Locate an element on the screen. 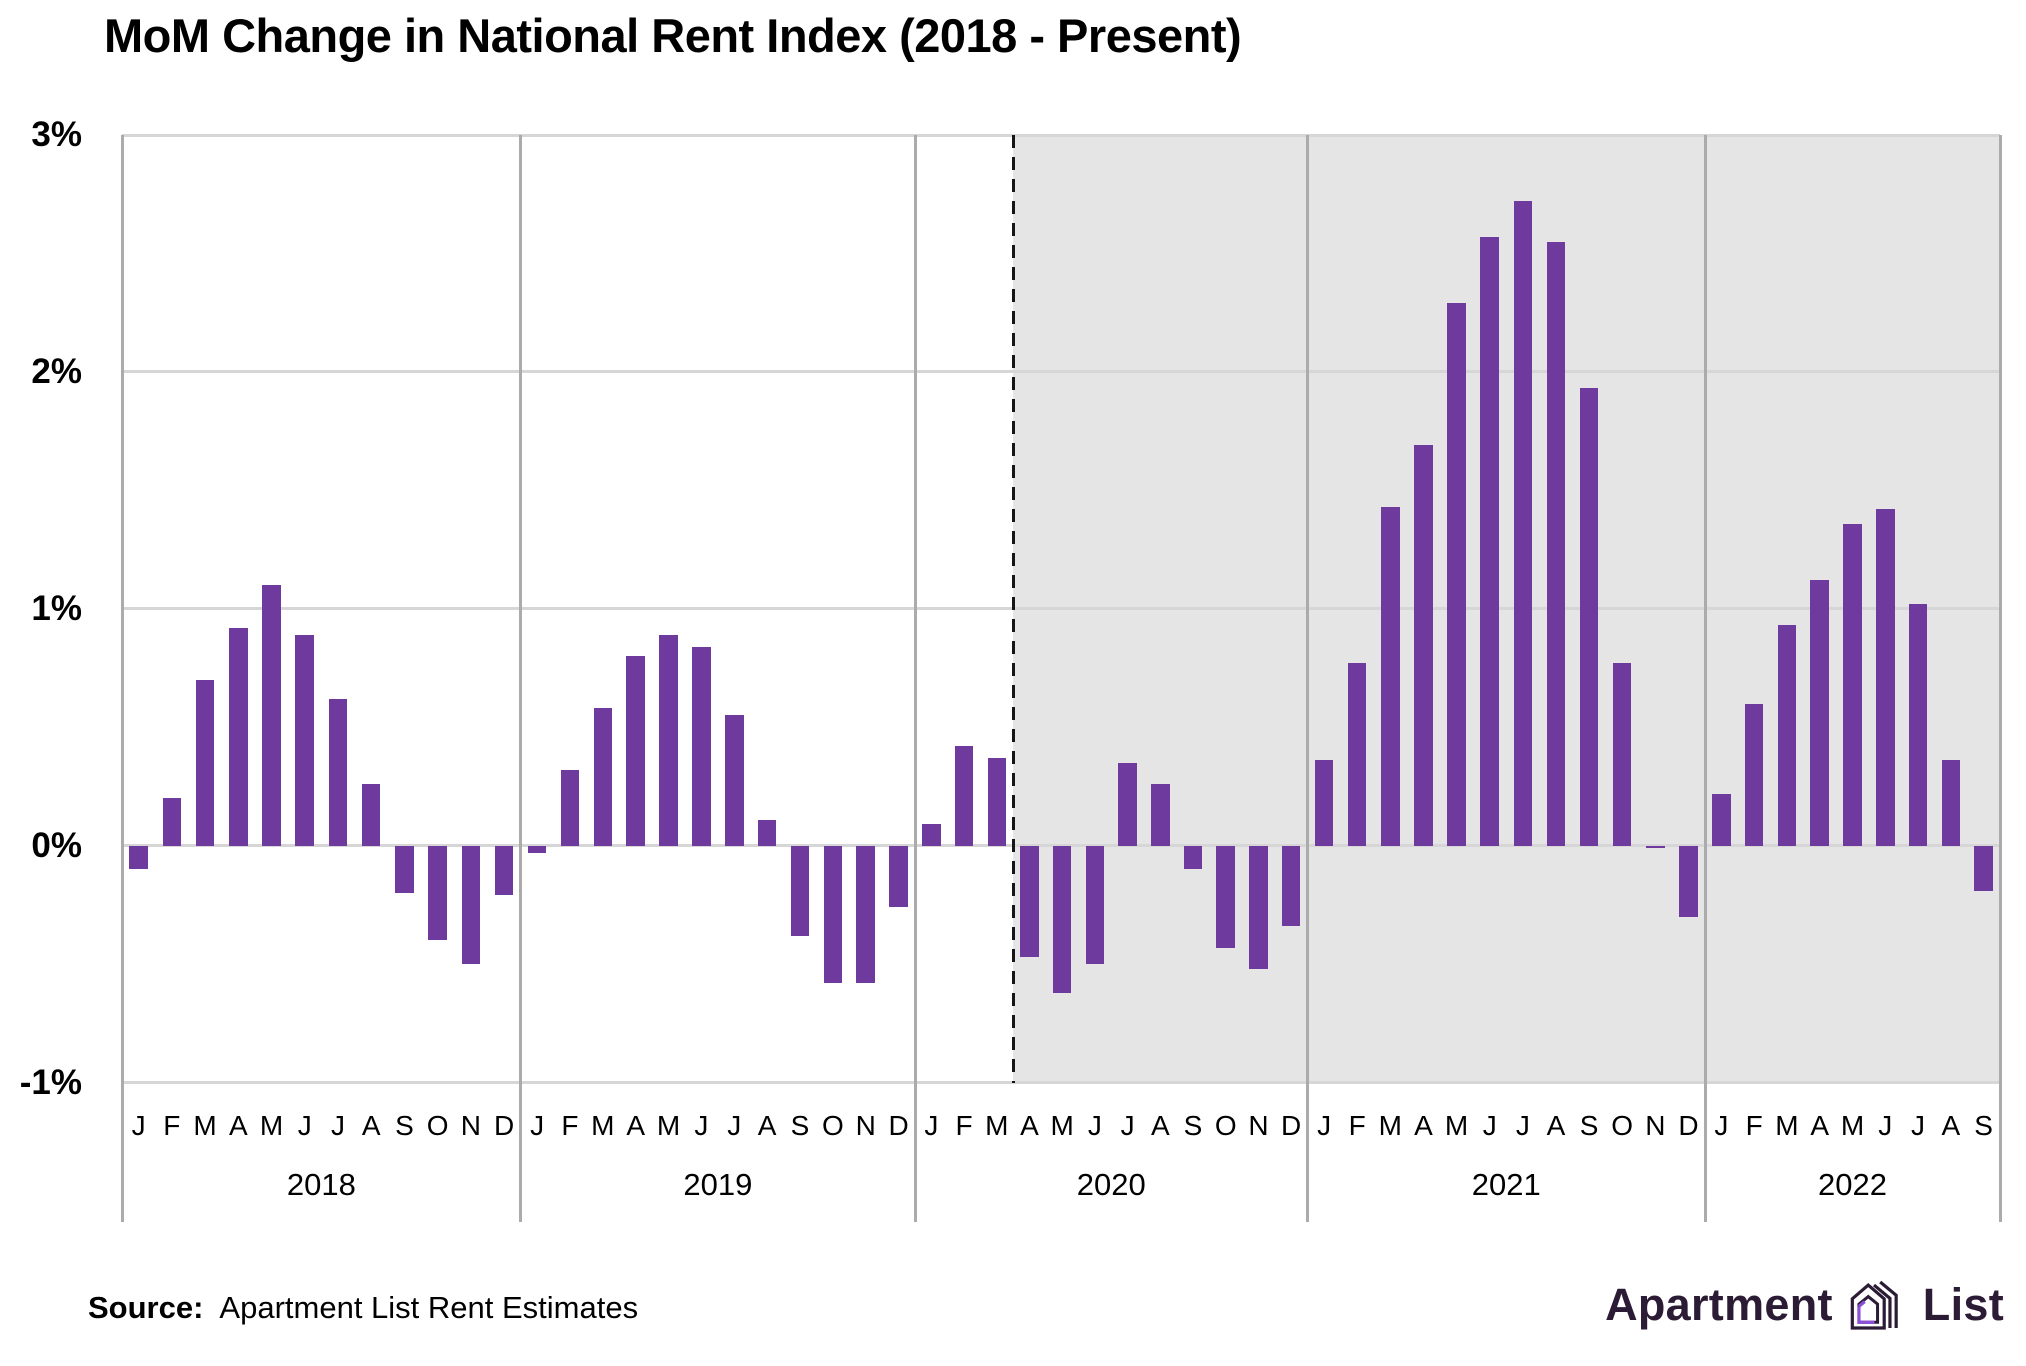 The width and height of the screenshot is (2026, 1366). month-label-2020-1: J is located at coordinates (931, 1125).